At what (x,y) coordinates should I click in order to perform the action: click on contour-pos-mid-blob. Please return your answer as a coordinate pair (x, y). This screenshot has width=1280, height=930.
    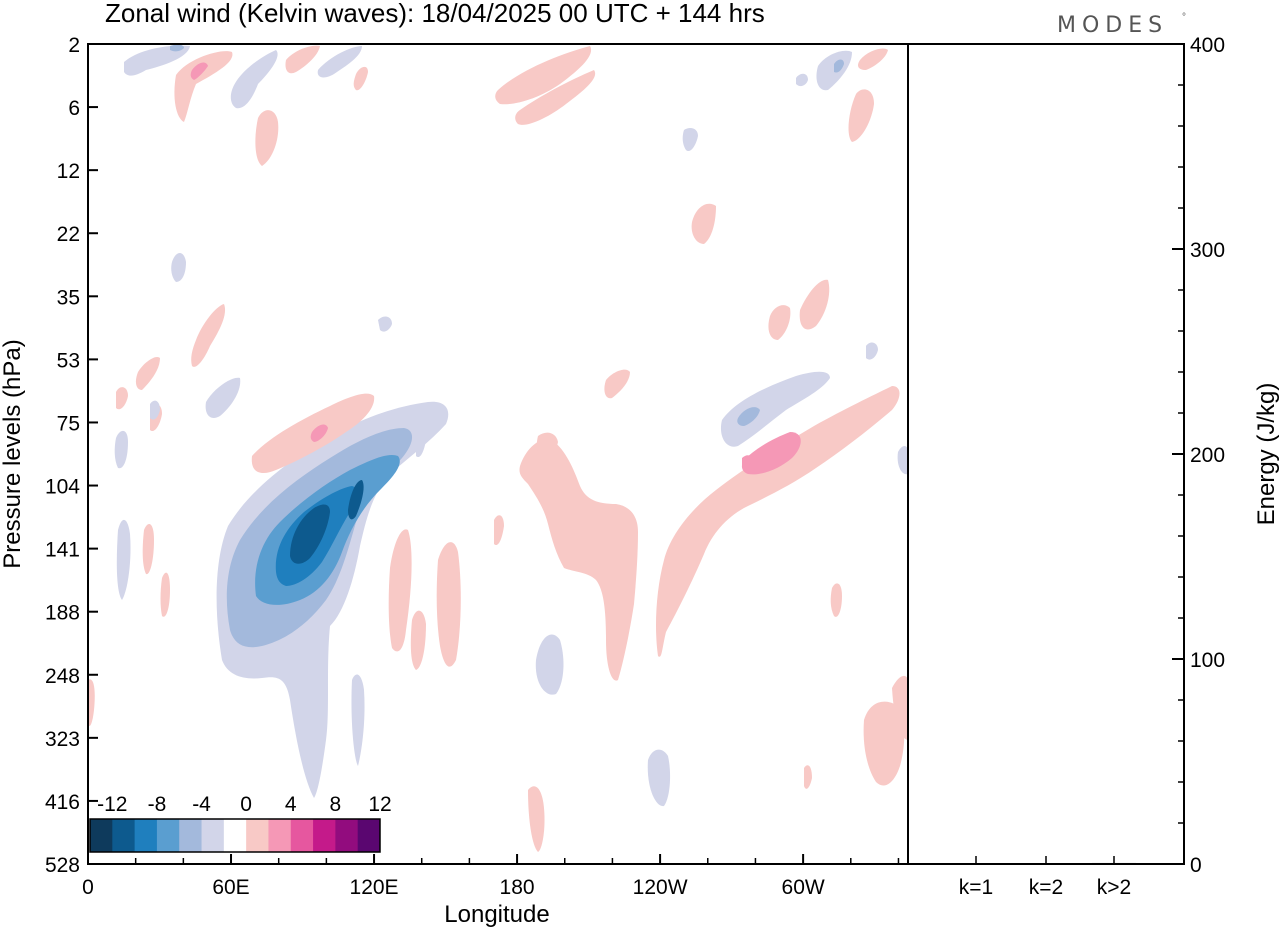
    Looking at the image, I should click on (547, 444).